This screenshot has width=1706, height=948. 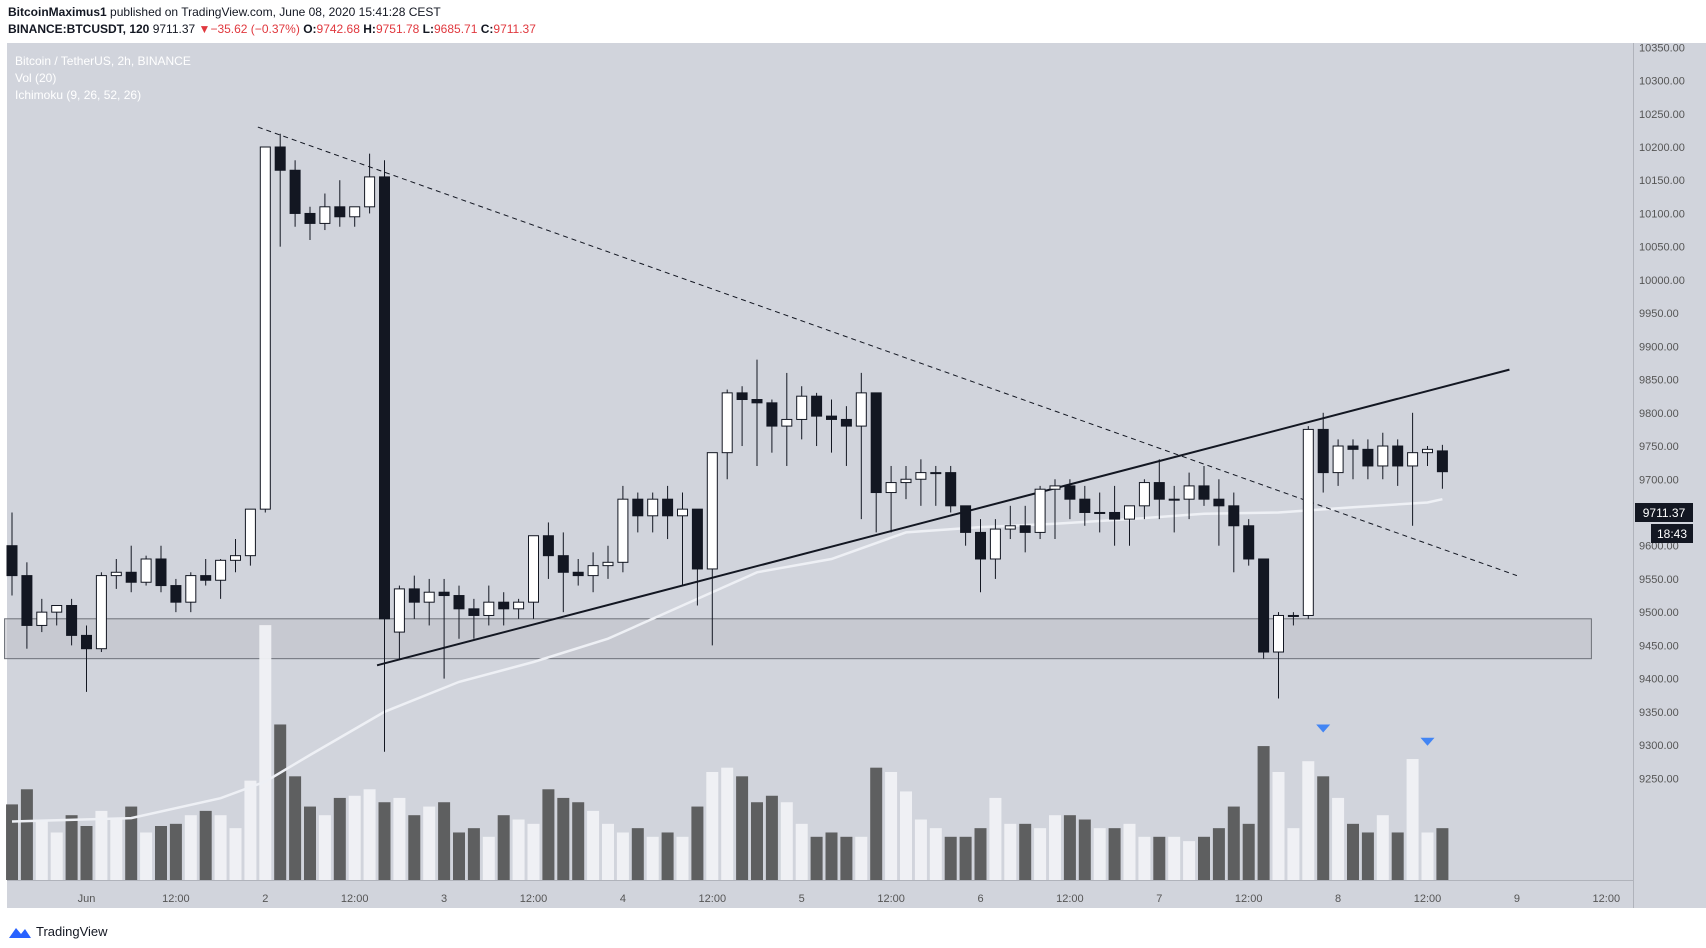 What do you see at coordinates (58, 931) in the screenshot?
I see `tradingview-brand: TradingView` at bounding box center [58, 931].